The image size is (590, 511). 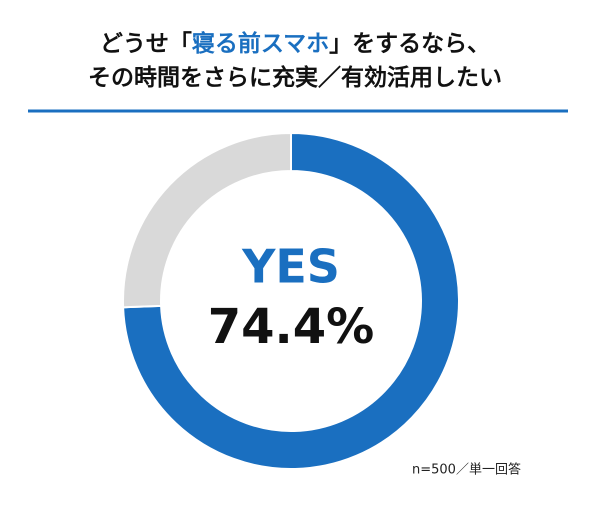 What do you see at coordinates (466, 470) in the screenshot?
I see `note: n=500／単一回答` at bounding box center [466, 470].